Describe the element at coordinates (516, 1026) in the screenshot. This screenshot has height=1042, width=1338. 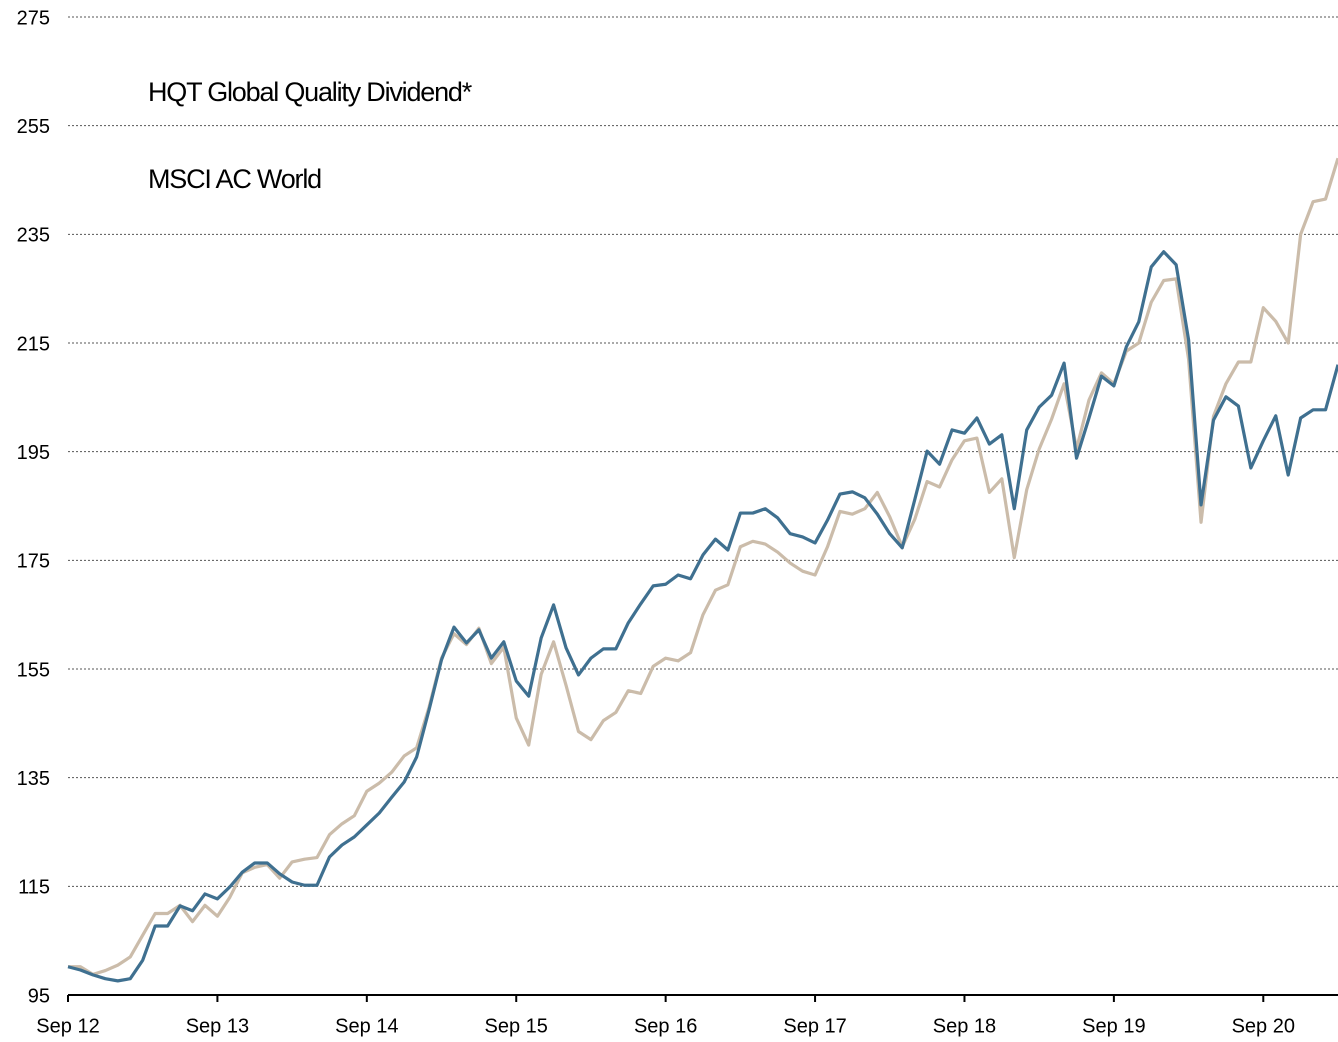
I see `x-tick-label: Sep 15` at that location.